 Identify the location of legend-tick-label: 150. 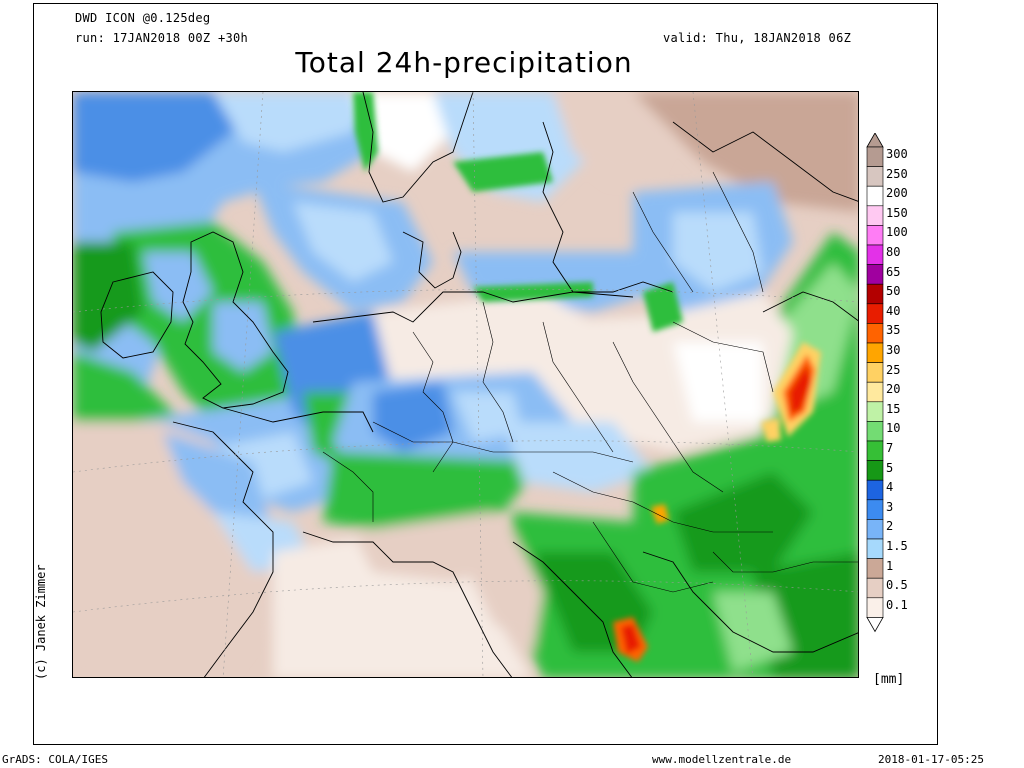
(897, 212).